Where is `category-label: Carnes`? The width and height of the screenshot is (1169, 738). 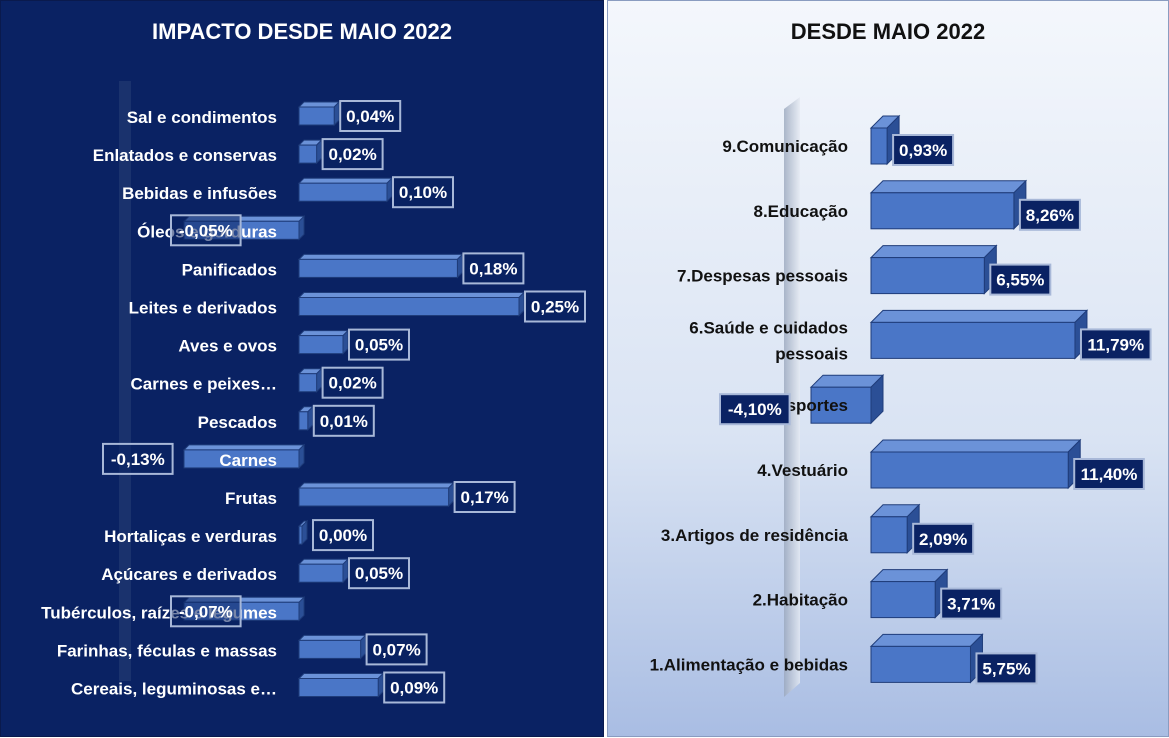 category-label: Carnes is located at coordinates (248, 460).